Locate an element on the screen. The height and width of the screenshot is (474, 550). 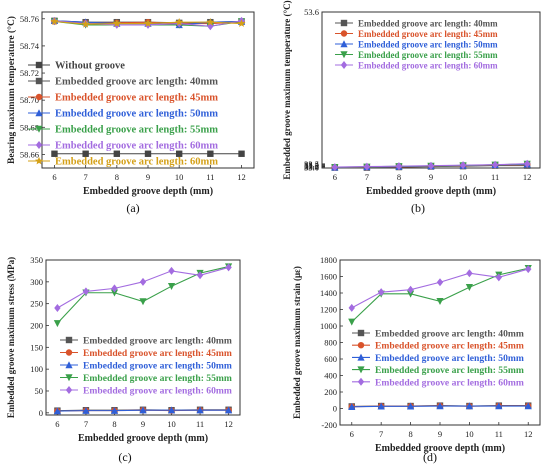
y-tick-label: 1400 is located at coordinates (328, 293).